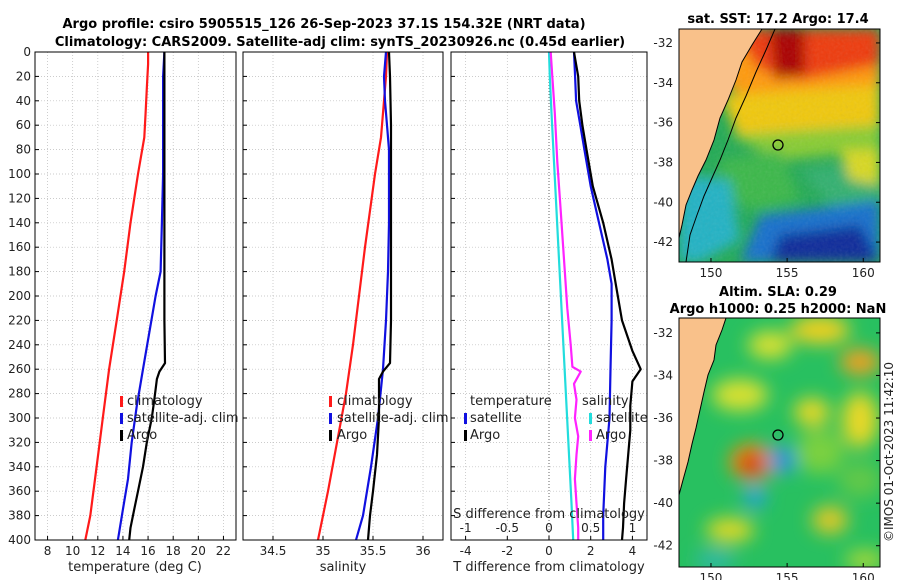  I want to click on x-tick-label: 22, so click(223, 551).